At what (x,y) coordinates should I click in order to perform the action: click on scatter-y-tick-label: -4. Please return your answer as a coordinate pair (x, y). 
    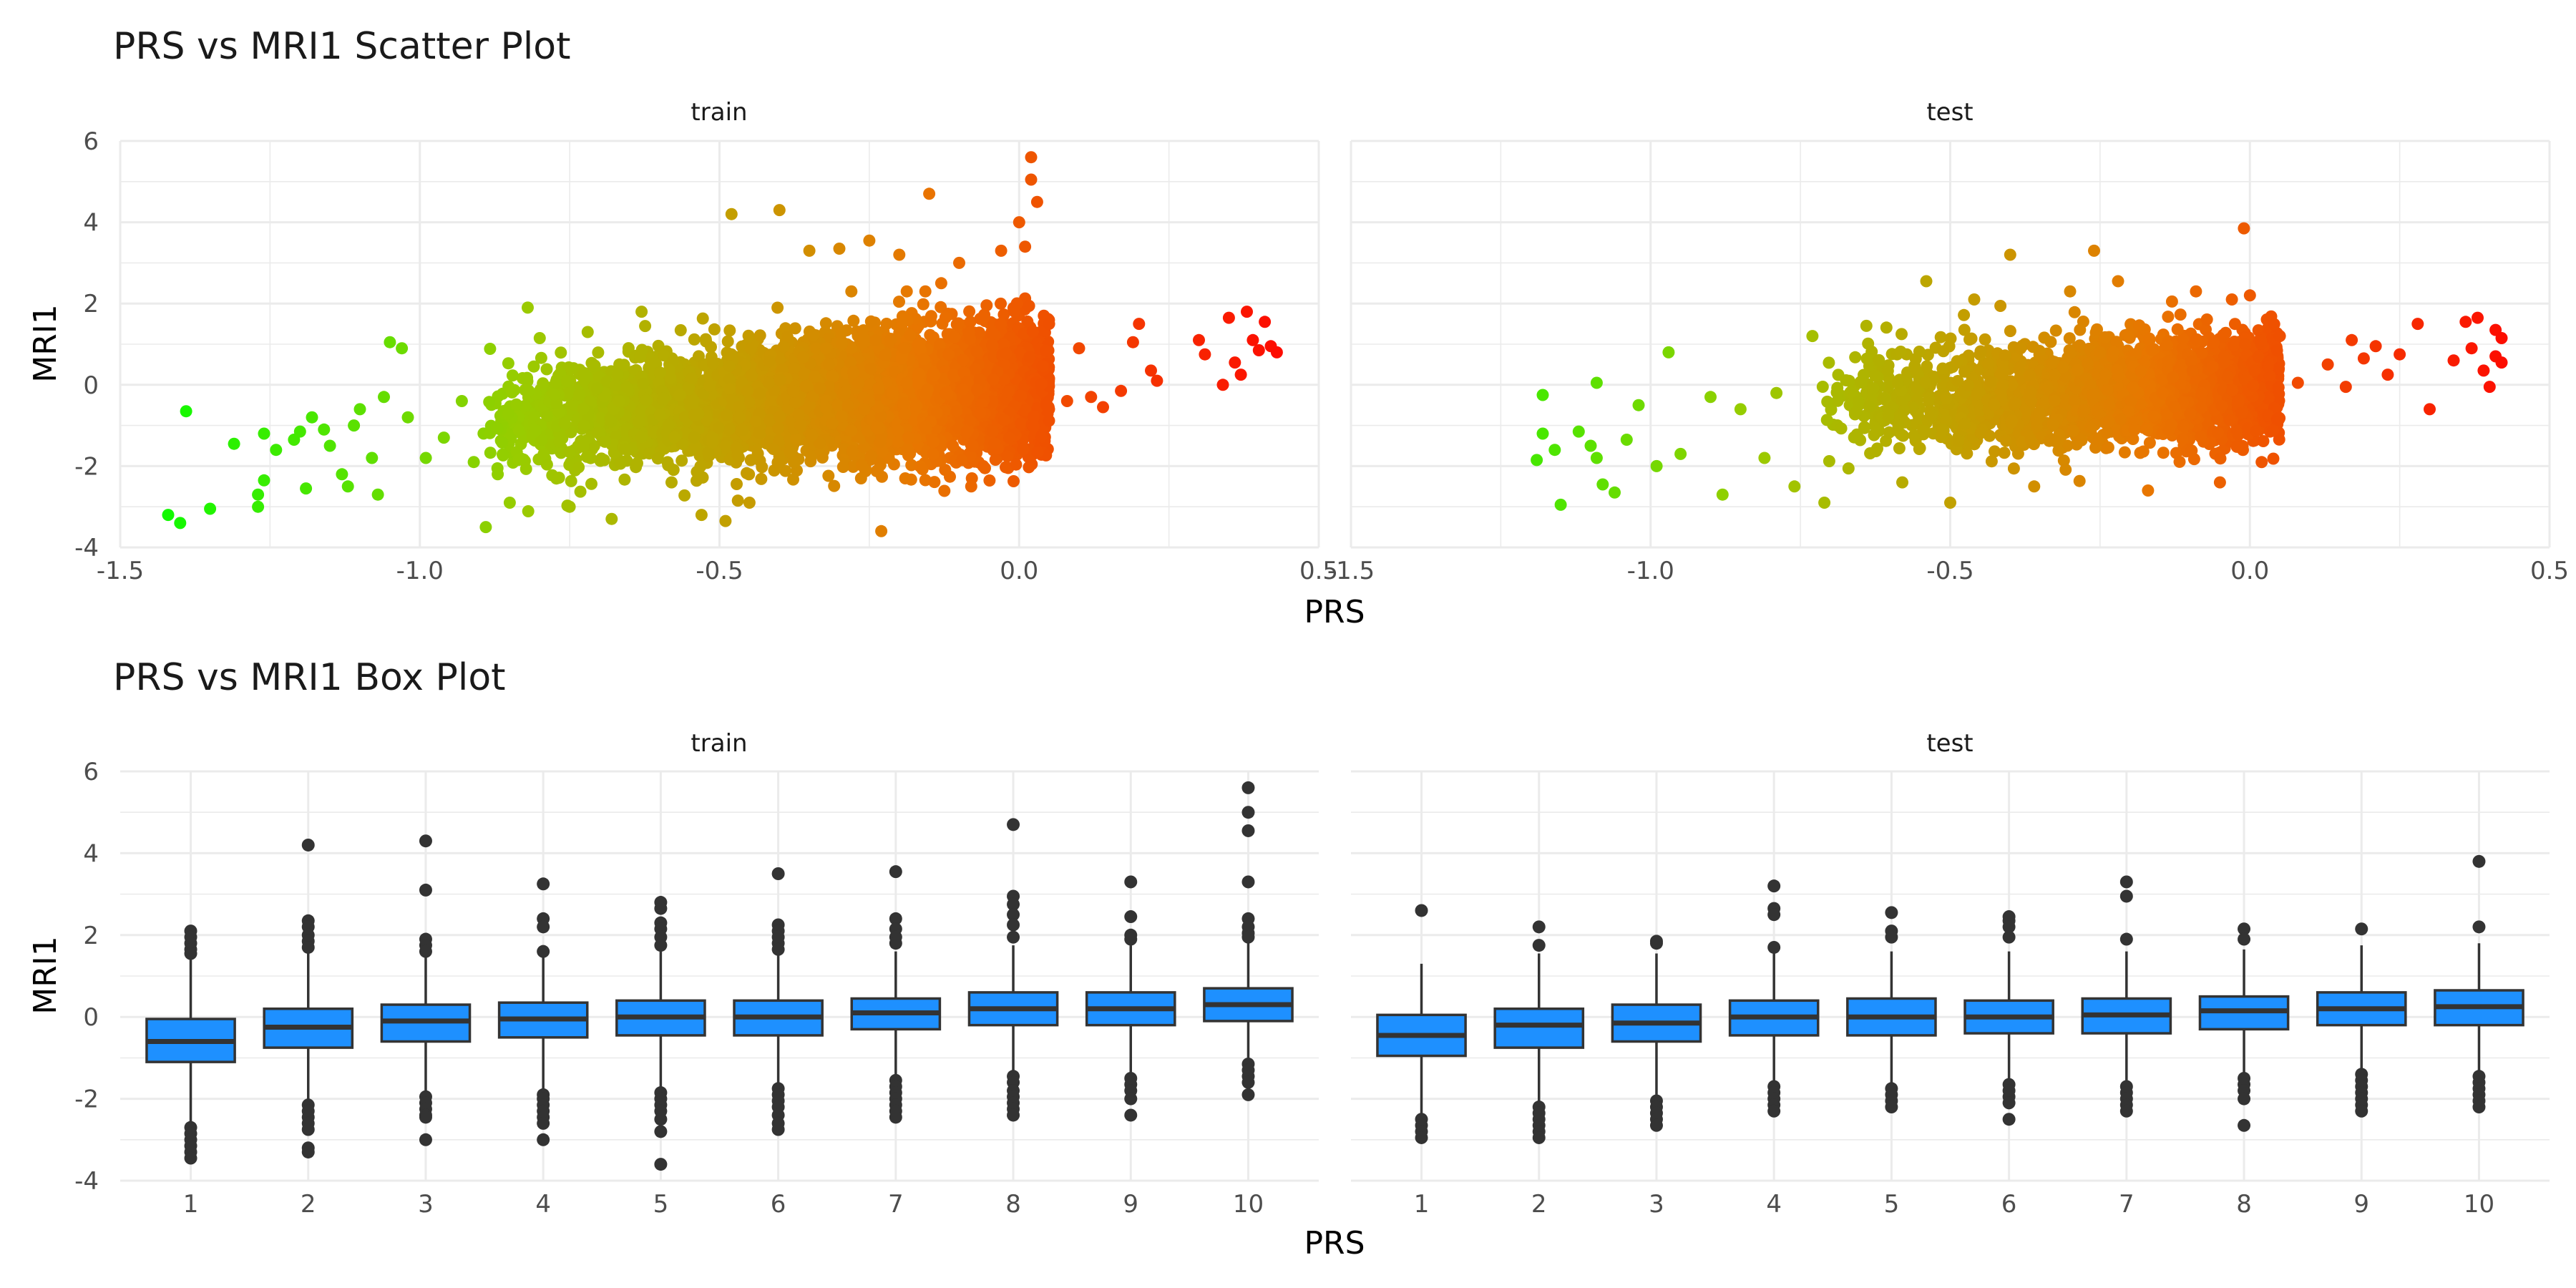
    Looking at the image, I should click on (86, 548).